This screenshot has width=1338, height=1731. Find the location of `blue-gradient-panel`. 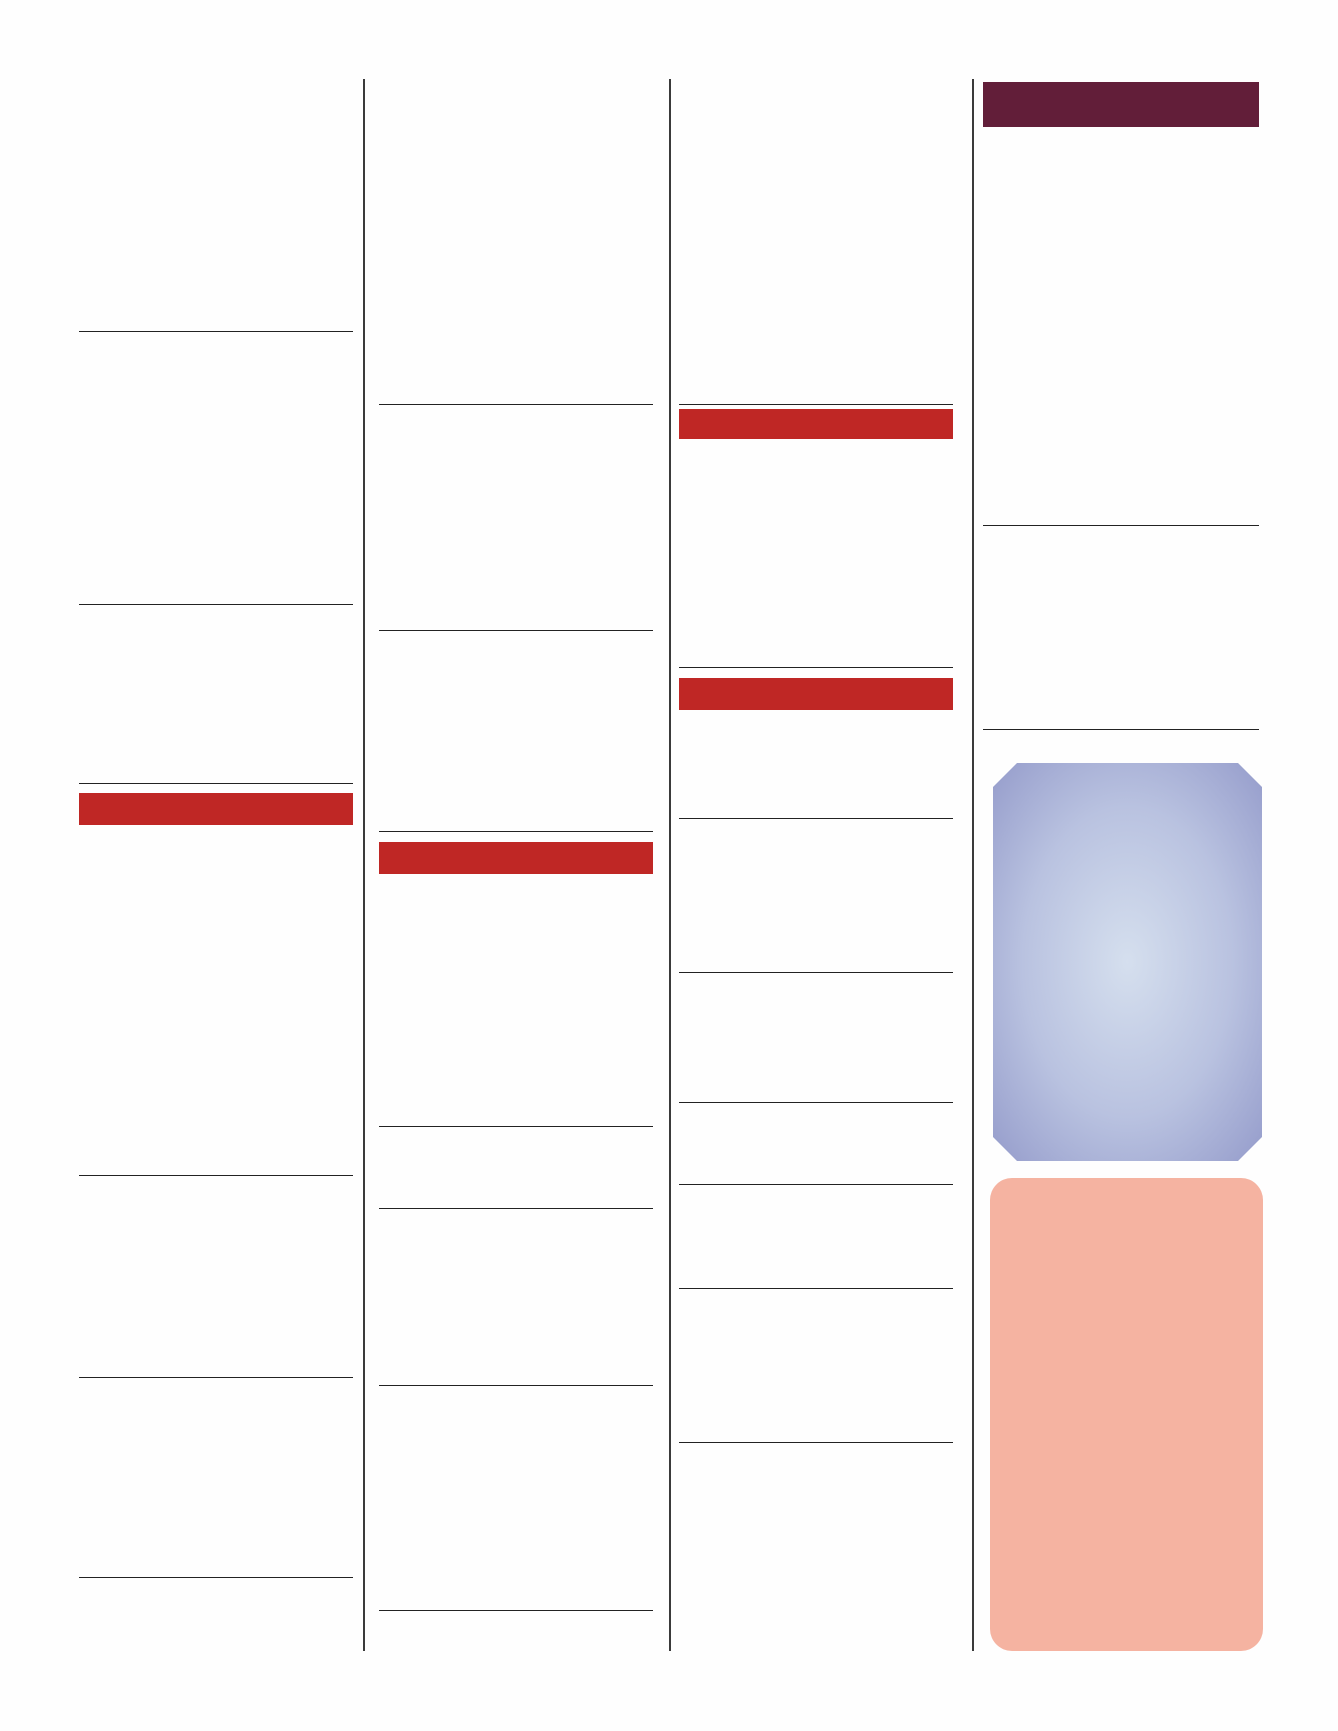

blue-gradient-panel is located at coordinates (1127, 962).